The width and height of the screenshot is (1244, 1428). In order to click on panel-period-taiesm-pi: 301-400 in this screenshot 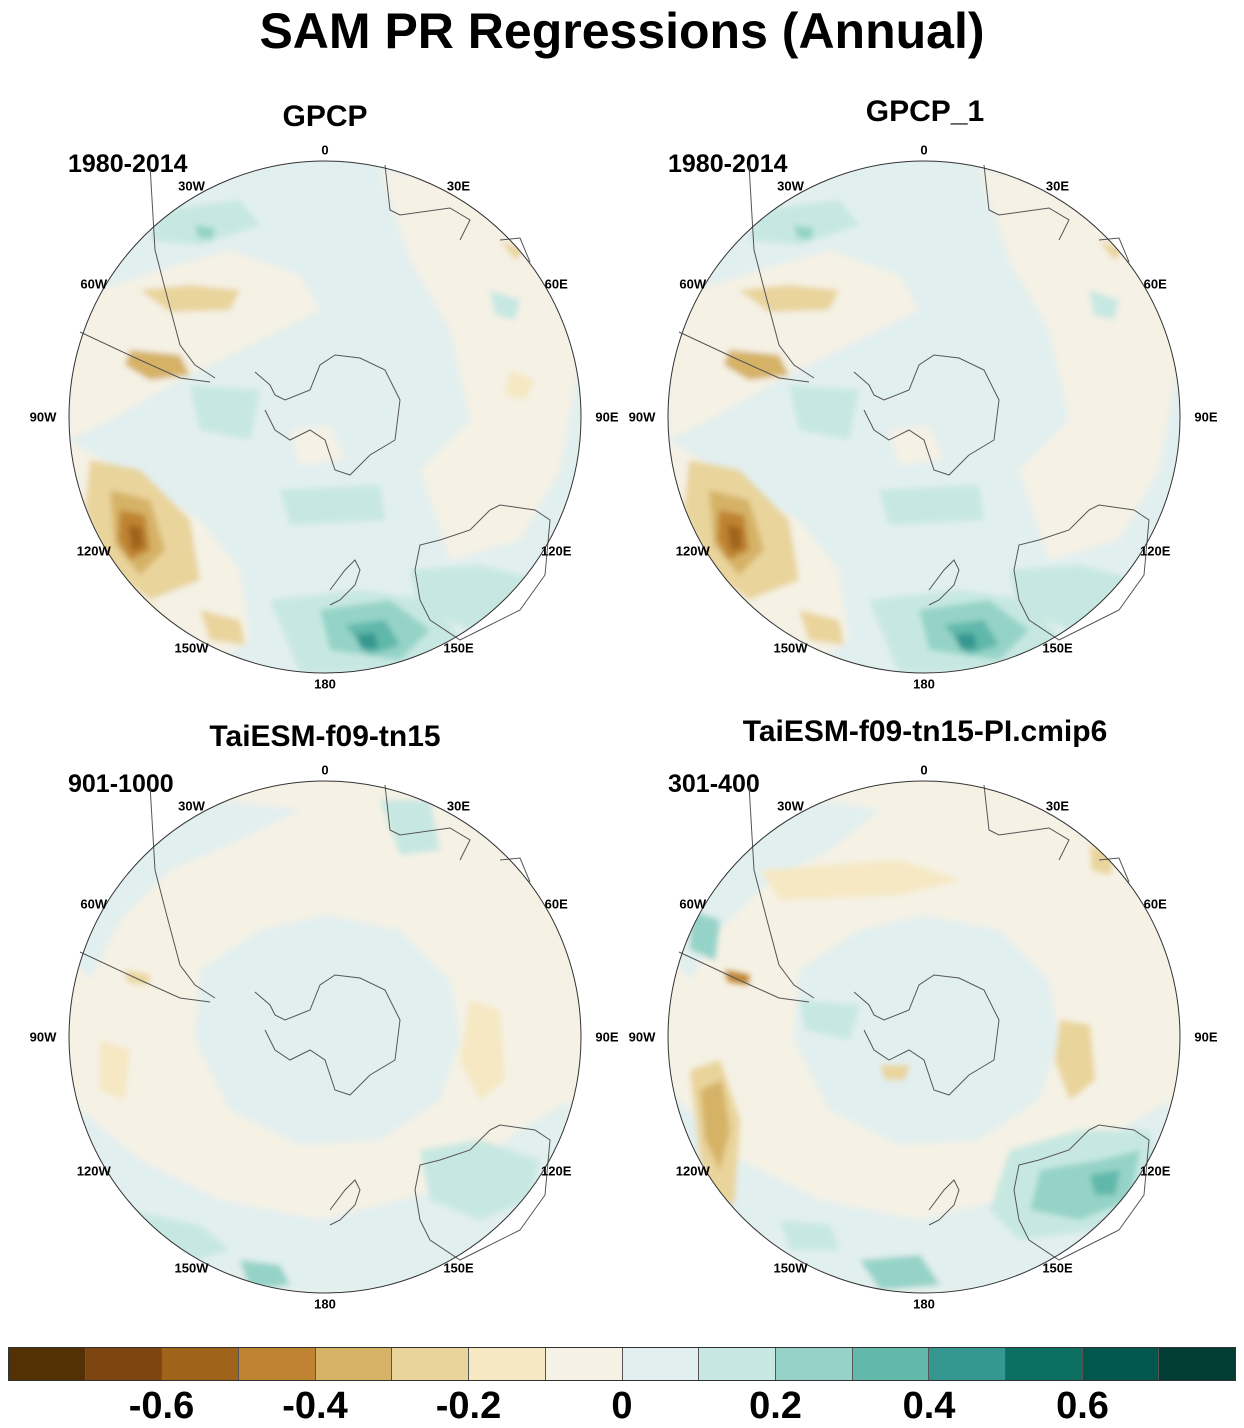, I will do `click(714, 784)`.